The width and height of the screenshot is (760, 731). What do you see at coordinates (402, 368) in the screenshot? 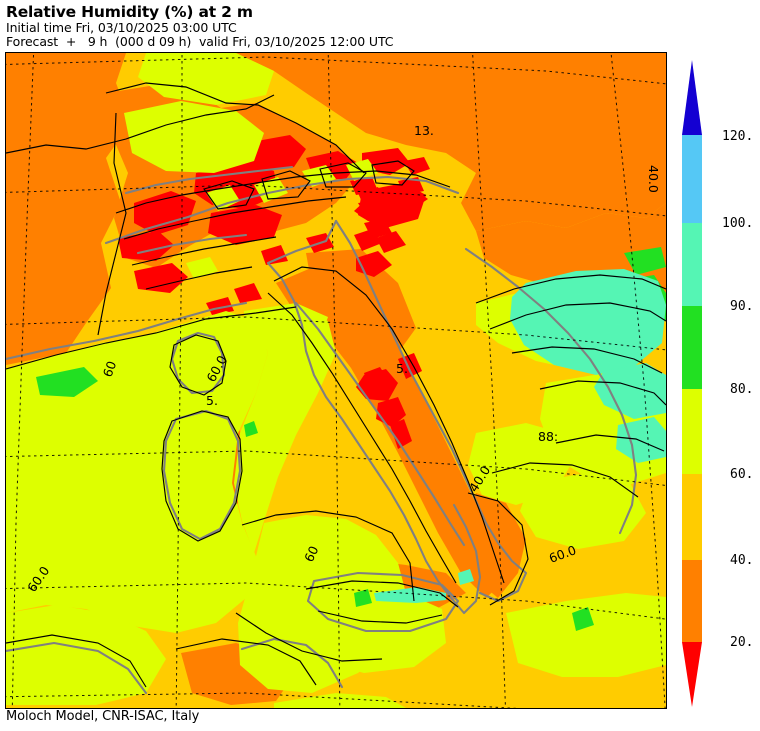
I see `contour-label-5b: 5.` at bounding box center [402, 368].